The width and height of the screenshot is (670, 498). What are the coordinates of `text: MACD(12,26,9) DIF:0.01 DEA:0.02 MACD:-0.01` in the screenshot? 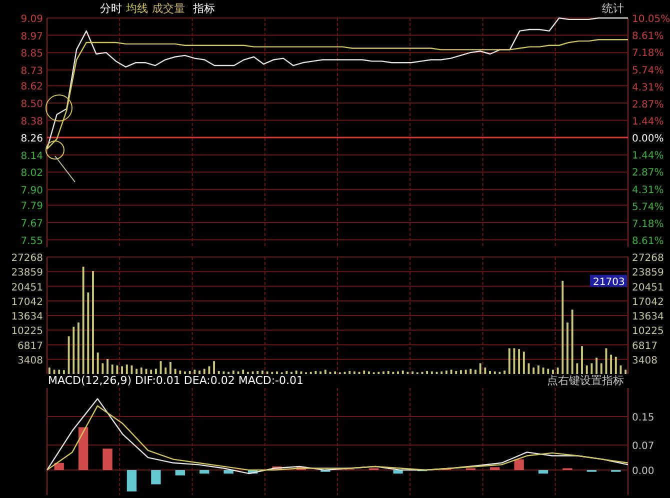 It's located at (176, 380).